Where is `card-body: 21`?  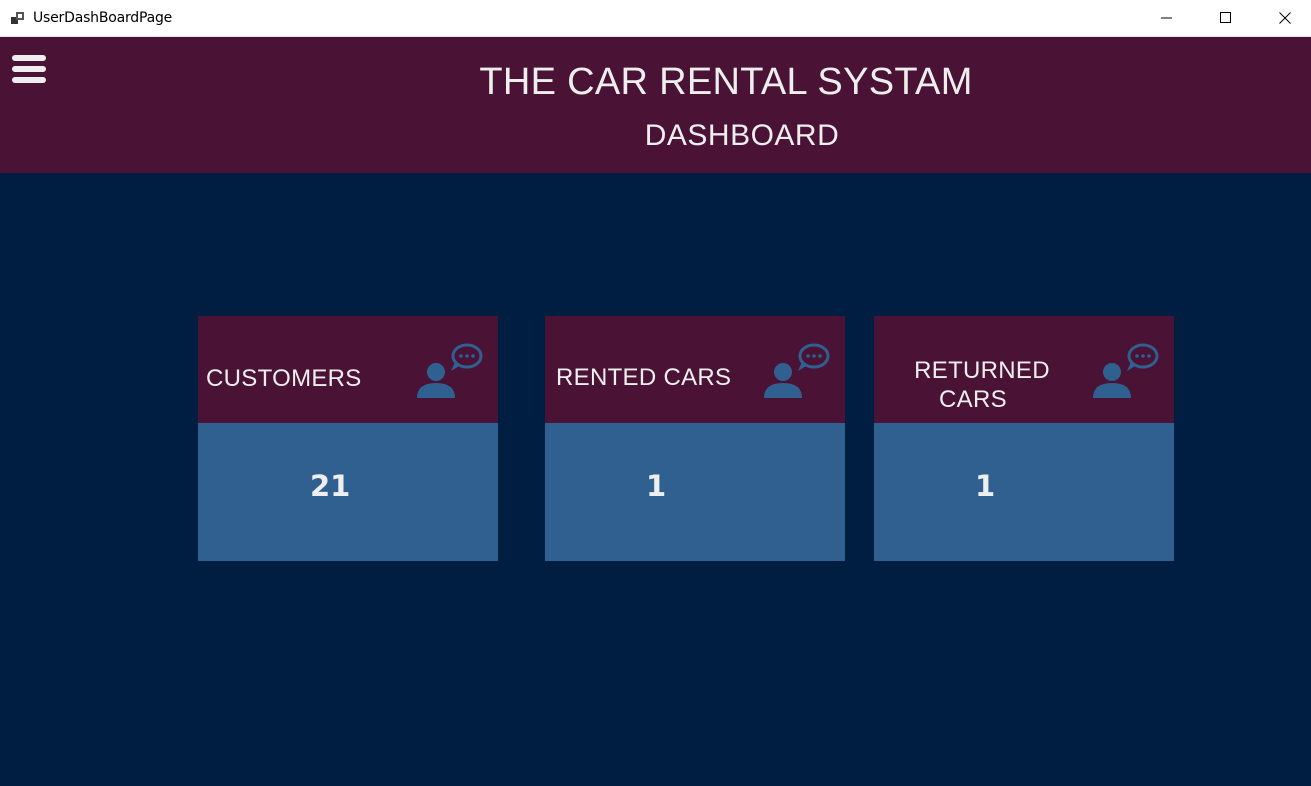 card-body: 21 is located at coordinates (348, 492).